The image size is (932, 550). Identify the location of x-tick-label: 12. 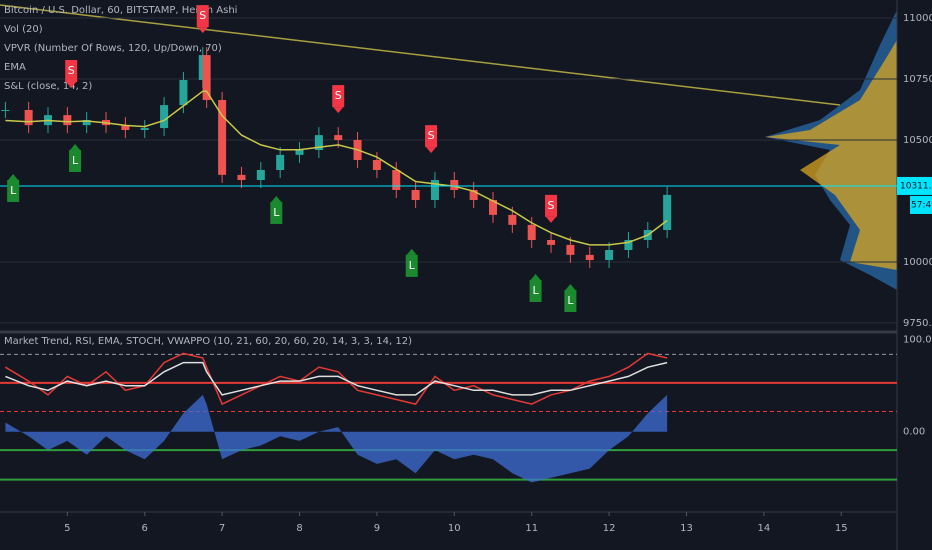
(609, 528).